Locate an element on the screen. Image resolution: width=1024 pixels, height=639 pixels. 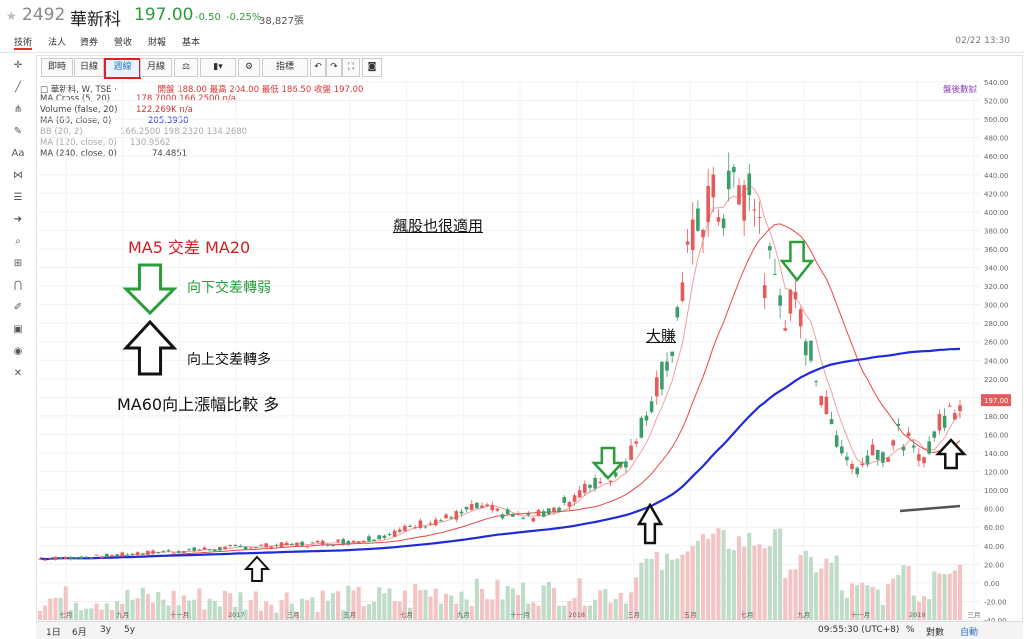
interval-intraday-button: 即時 is located at coordinates (57, 67).